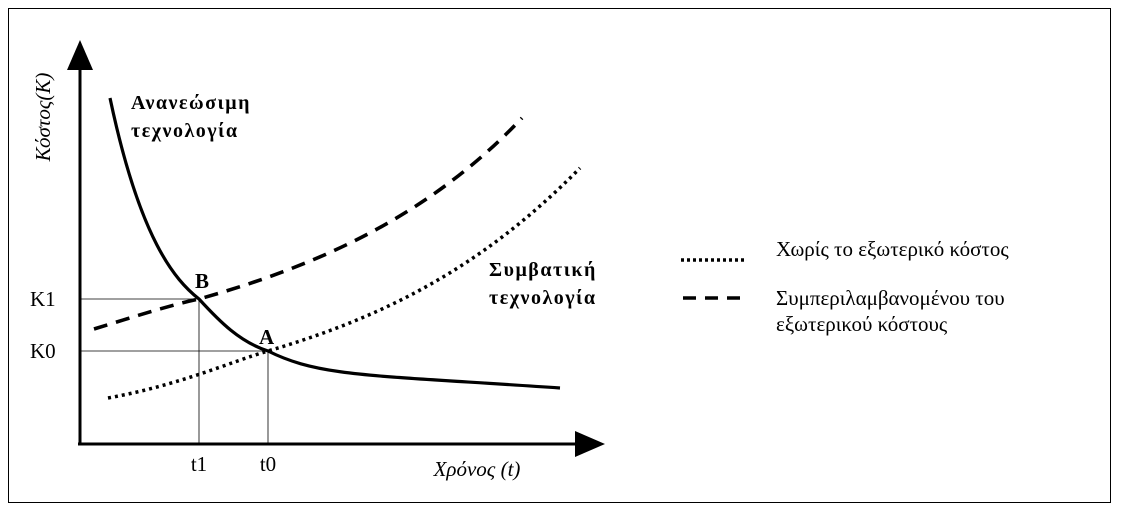 This screenshot has width=1121, height=513. I want to click on y-axis-arrowhead, so click(80, 55).